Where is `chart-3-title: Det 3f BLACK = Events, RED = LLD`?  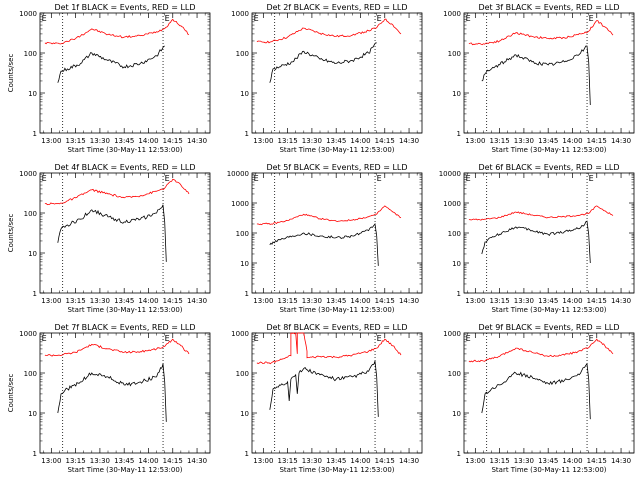 chart-3-title: Det 3f BLACK = Events, RED = LLD is located at coordinates (548, 7).